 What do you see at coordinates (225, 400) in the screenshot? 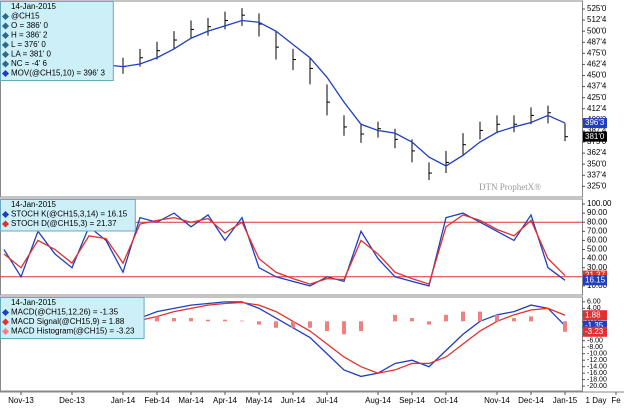
I see `x-tick-label: Apr-14` at bounding box center [225, 400].